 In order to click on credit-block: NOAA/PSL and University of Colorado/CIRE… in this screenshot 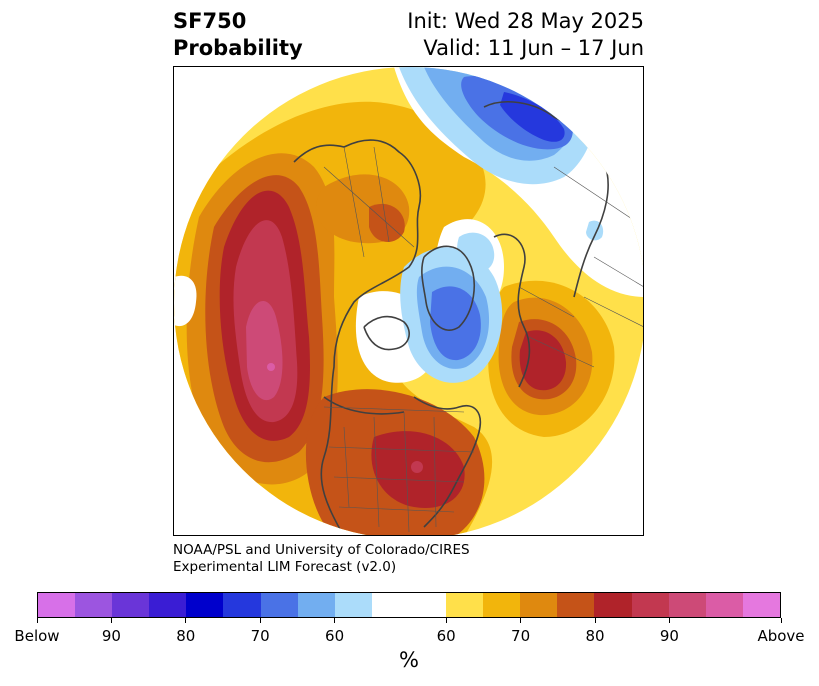, I will do `click(321, 559)`.